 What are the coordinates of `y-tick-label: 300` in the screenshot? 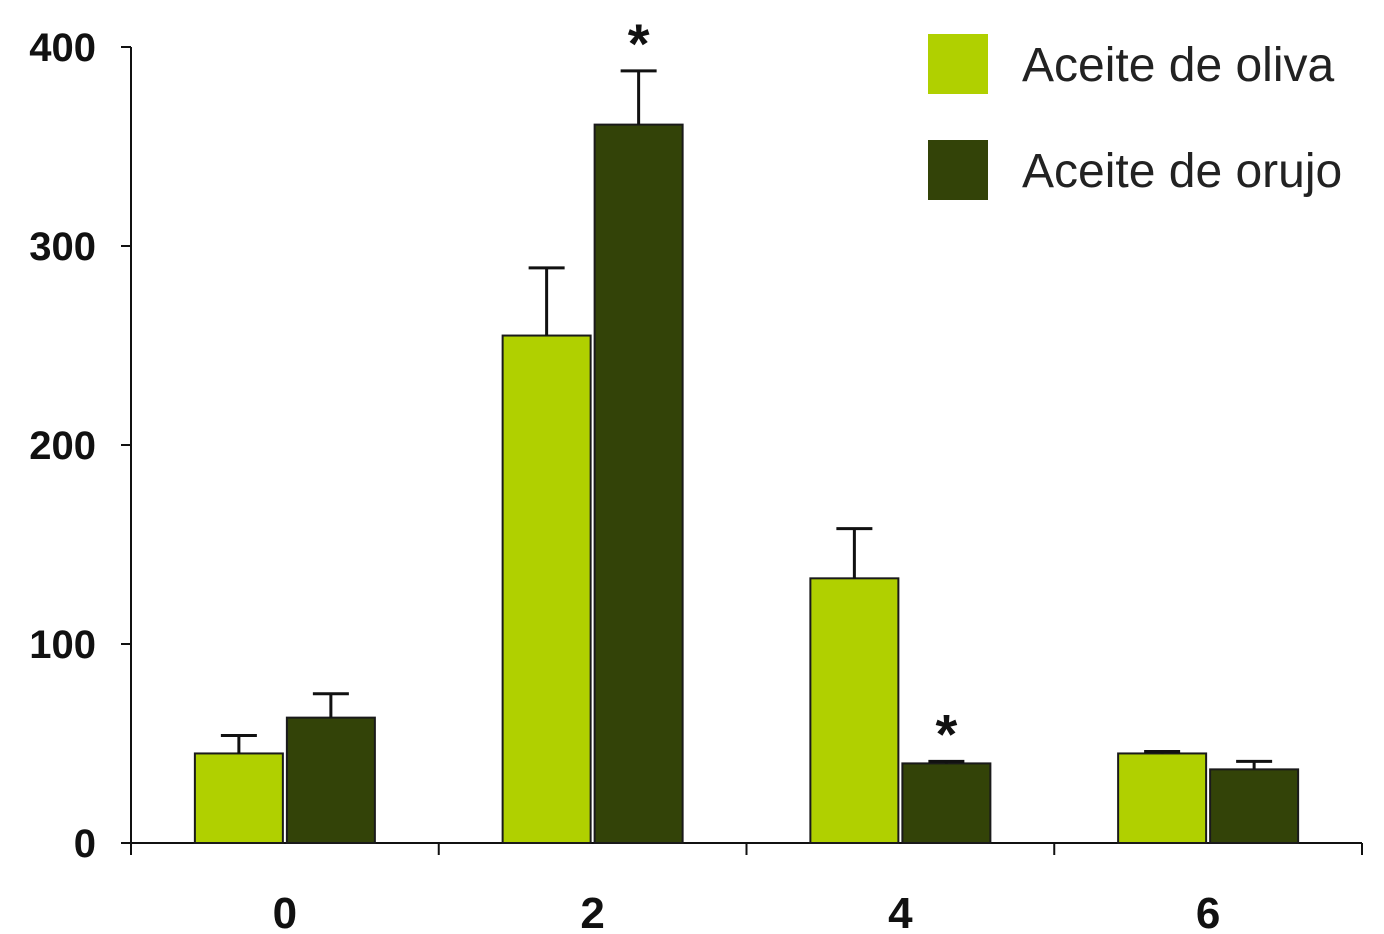 It's located at (62, 247).